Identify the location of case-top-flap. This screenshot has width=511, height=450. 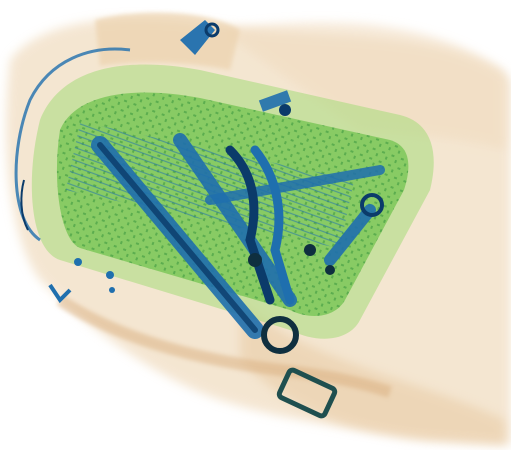
(167, 41).